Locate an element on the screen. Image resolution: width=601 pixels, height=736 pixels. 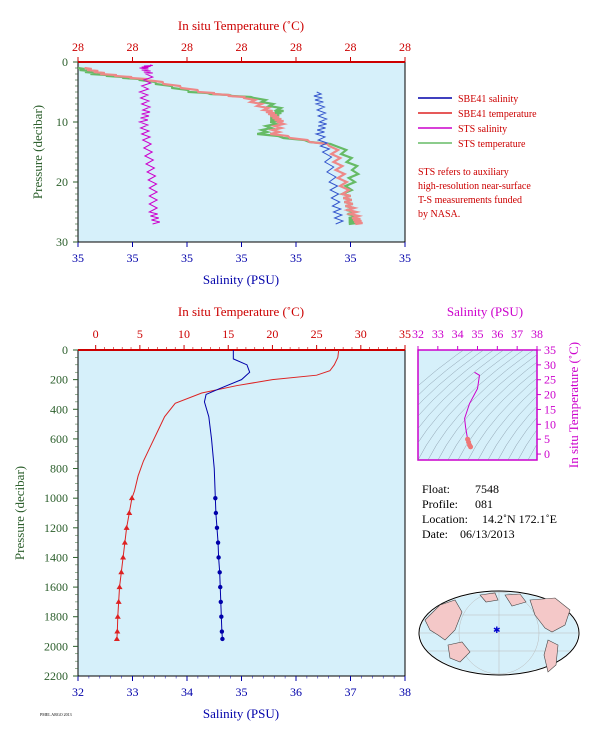
profile-value: 081 is located at coordinates (484, 504).